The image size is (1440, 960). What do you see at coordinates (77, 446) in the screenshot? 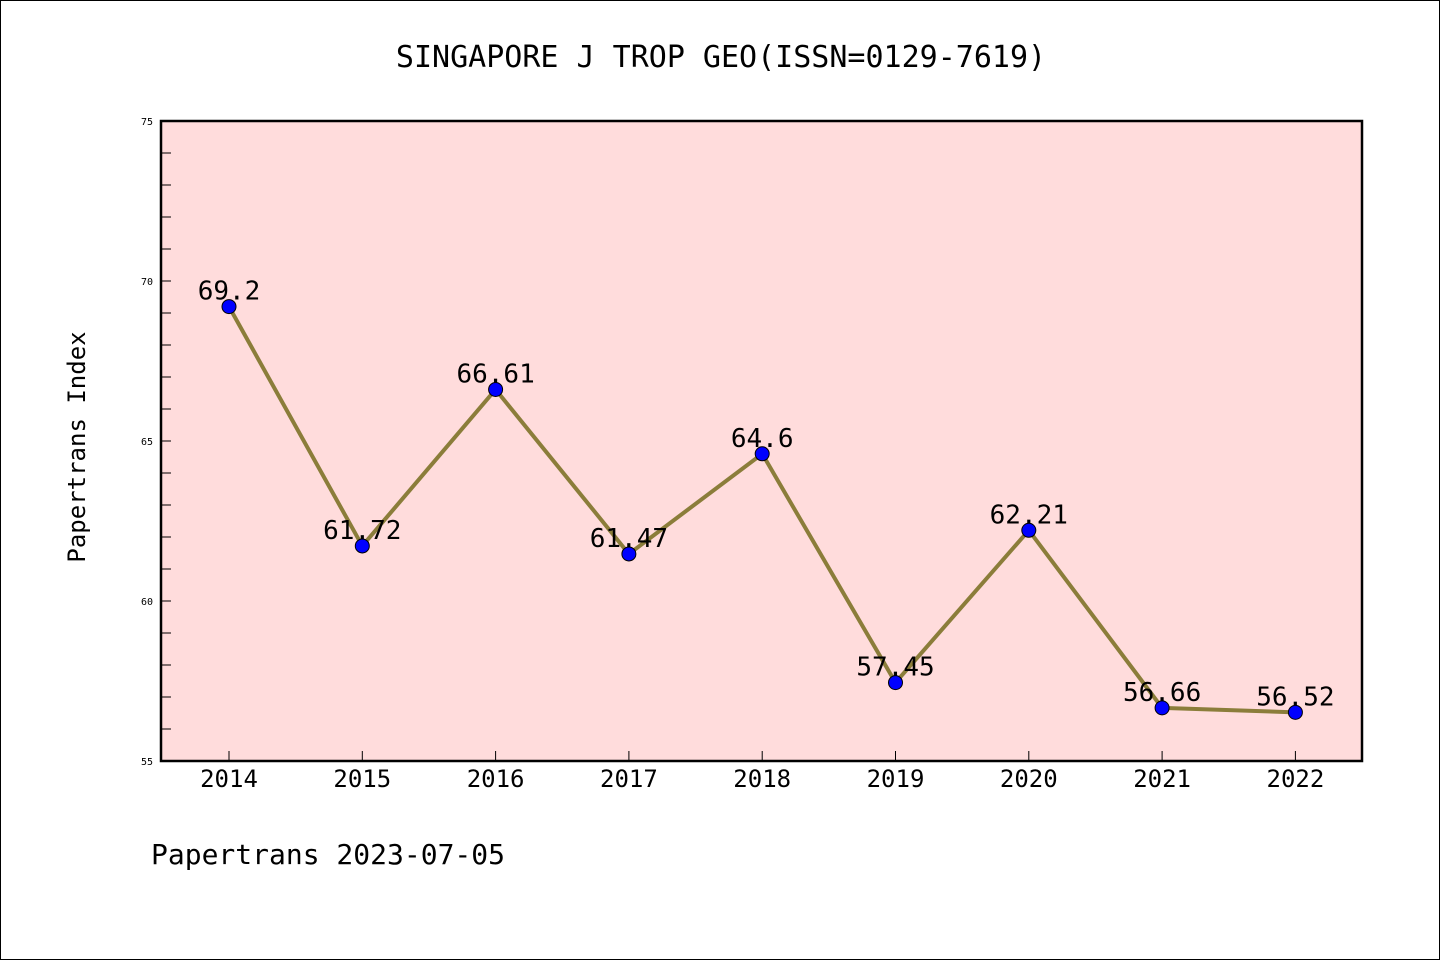
I see `y-axis-label: Papertrans Index` at bounding box center [77, 446].